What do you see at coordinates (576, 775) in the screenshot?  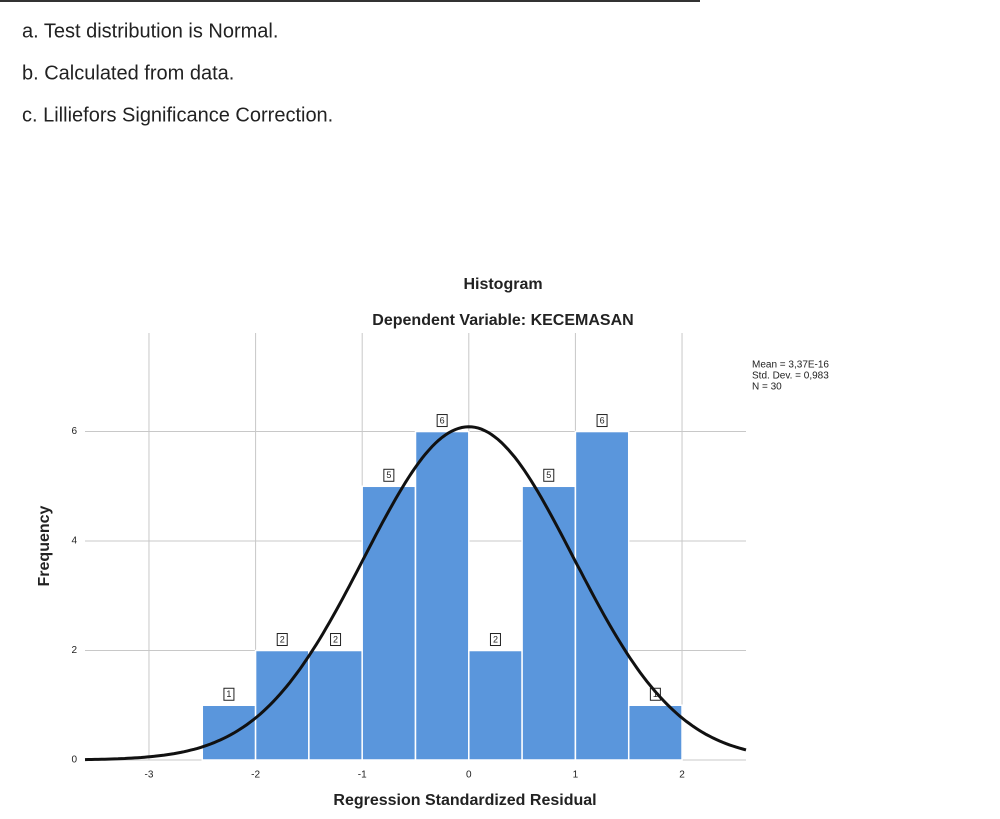 I see `x-tick-label: 1` at bounding box center [576, 775].